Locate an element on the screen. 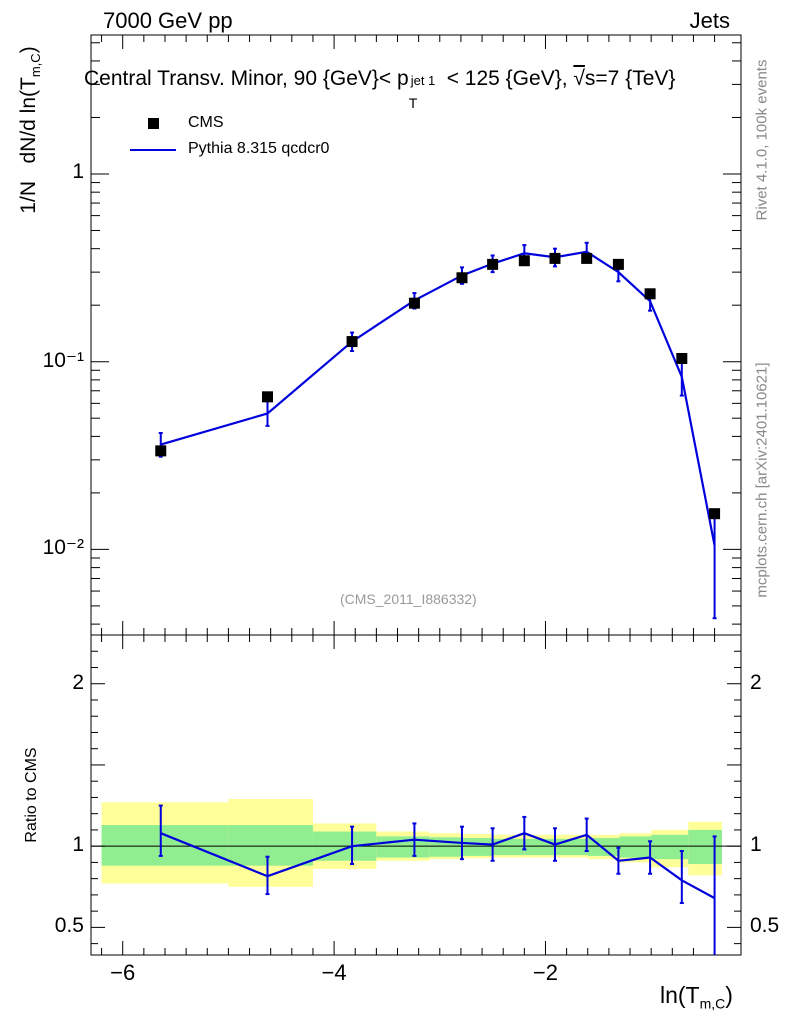  ratio-y-tick-label-right: 0.5 is located at coordinates (765, 926).